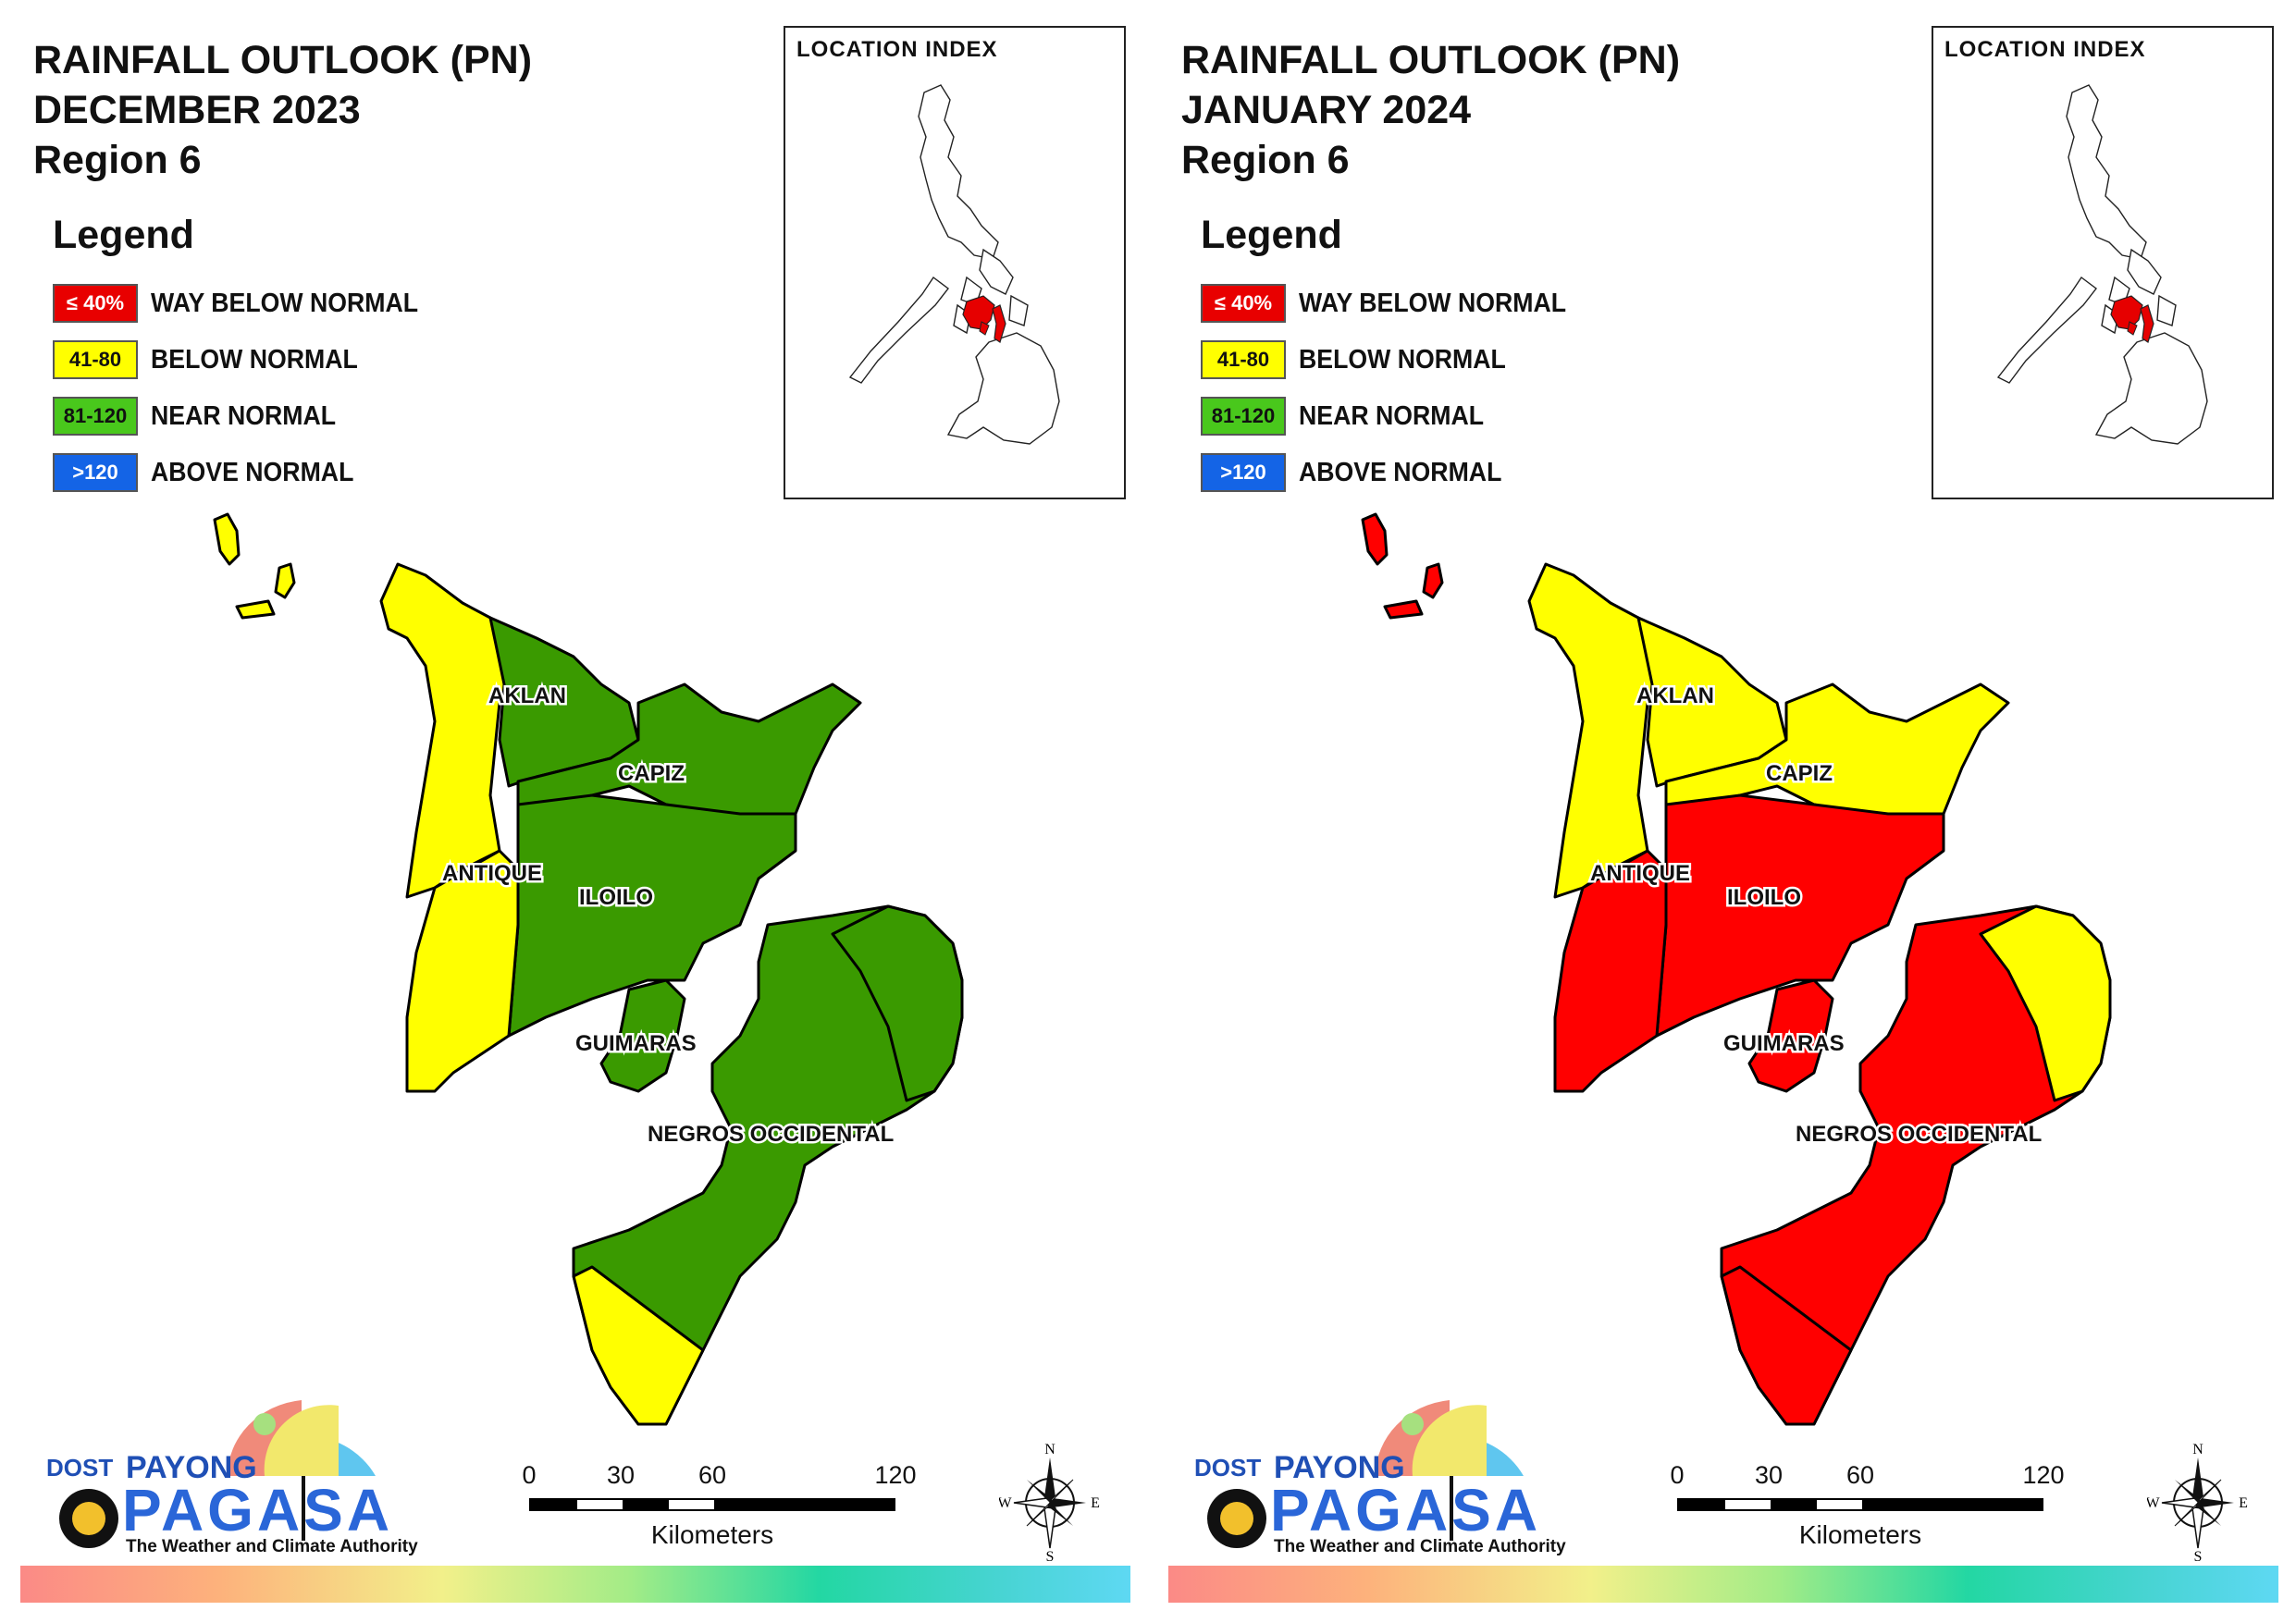 This screenshot has width=2296, height=1623. What do you see at coordinates (2197, 1450) in the screenshot?
I see `compass-n: N` at bounding box center [2197, 1450].